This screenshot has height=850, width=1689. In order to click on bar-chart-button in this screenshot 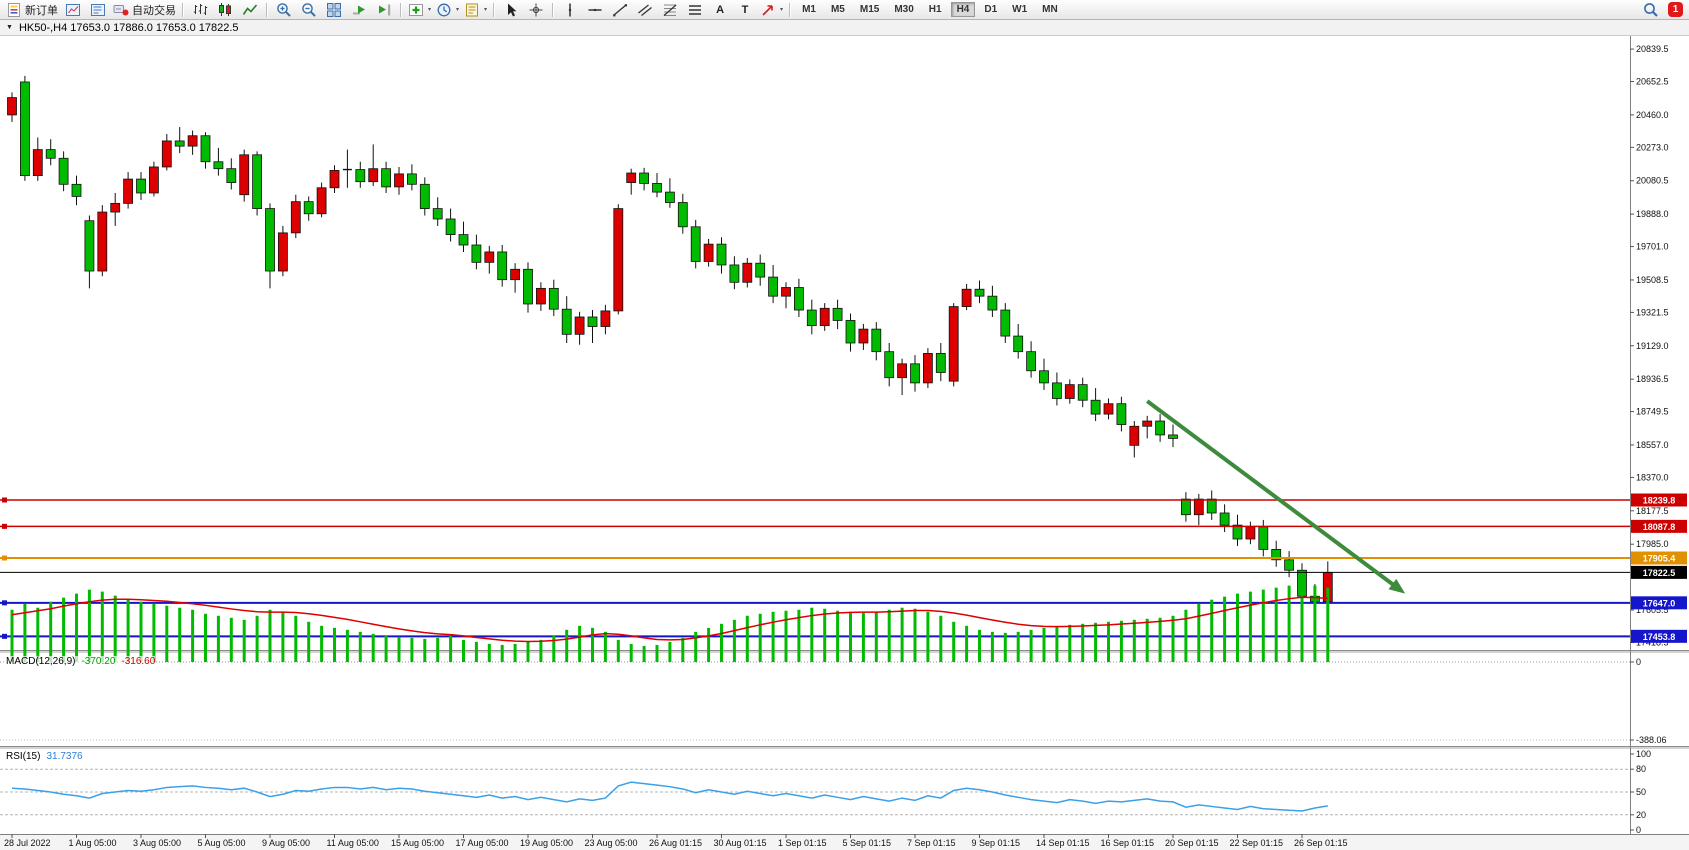, I will do `click(200, 10)`.